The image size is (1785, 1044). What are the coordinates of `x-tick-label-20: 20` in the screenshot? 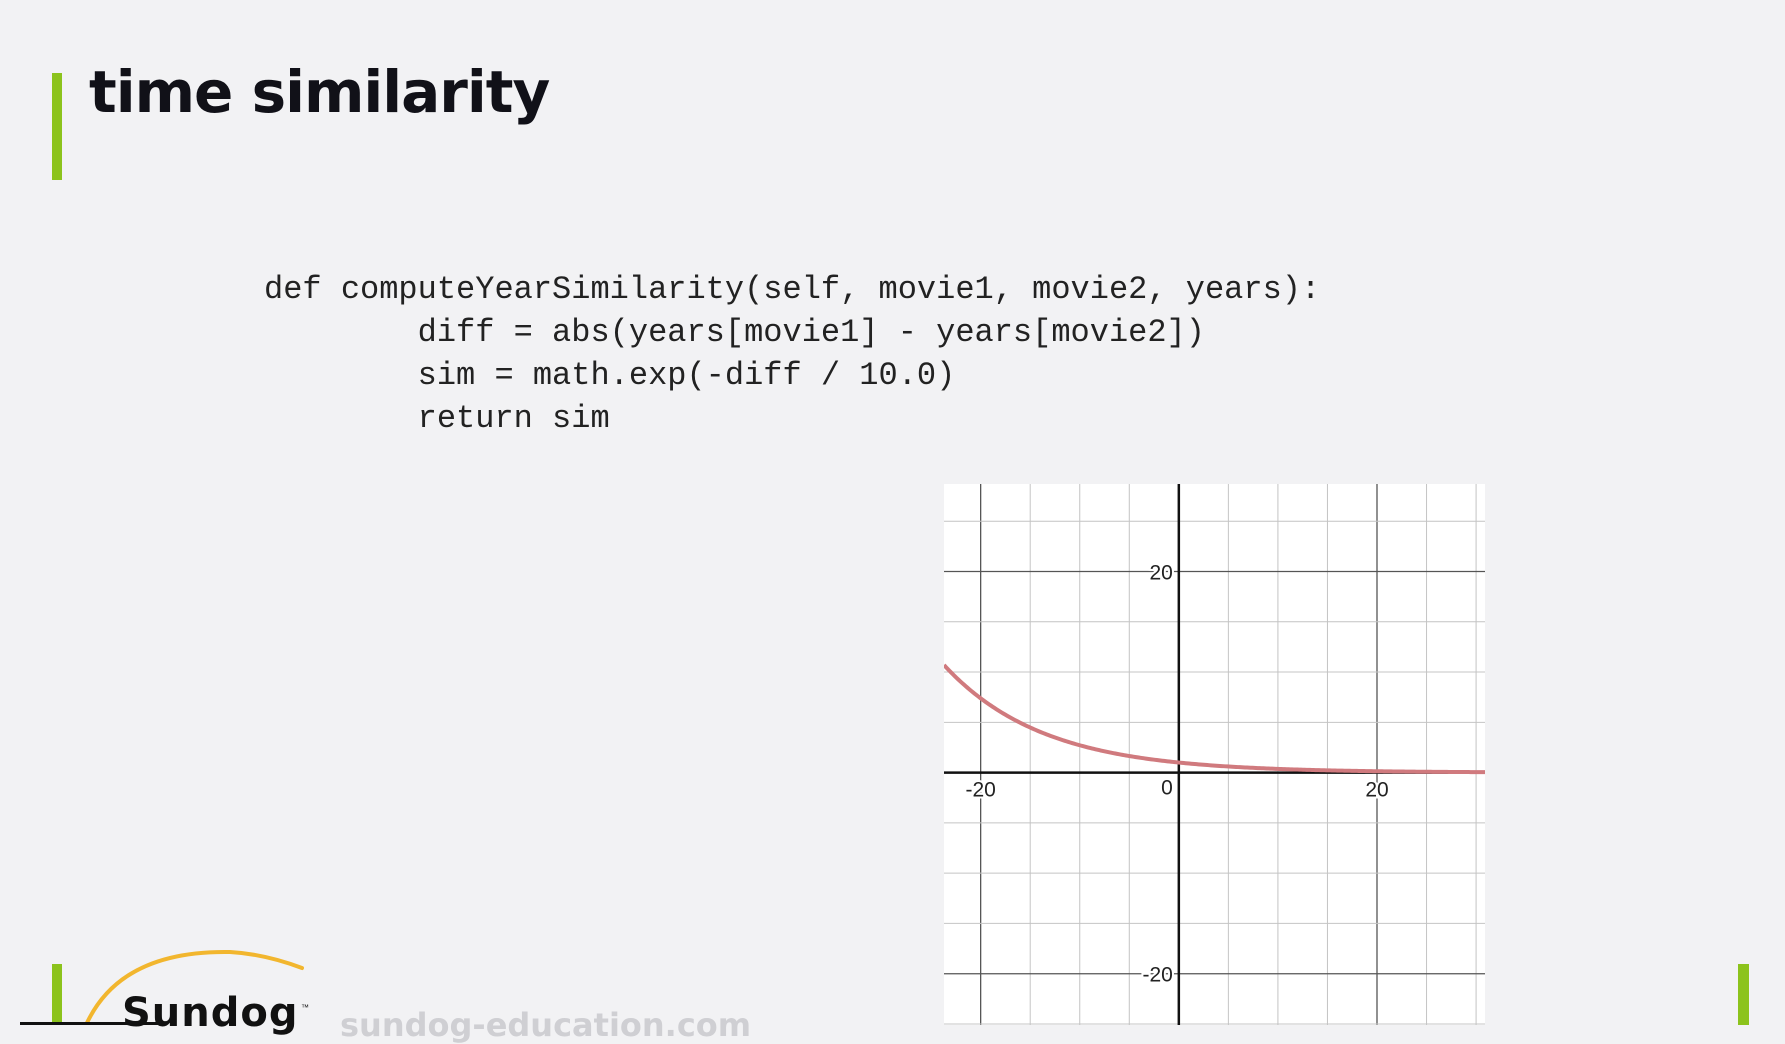 It's located at (1376, 790).